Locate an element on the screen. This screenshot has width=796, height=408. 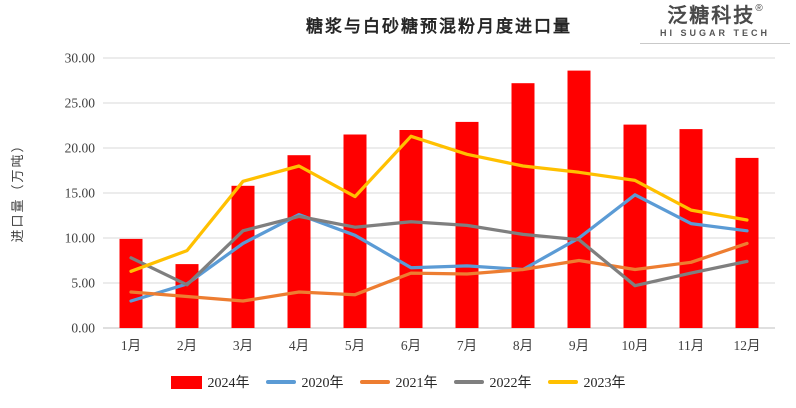
logo: 泛糖科技® HI SUGAR TECH is located at coordinates (715, 23).